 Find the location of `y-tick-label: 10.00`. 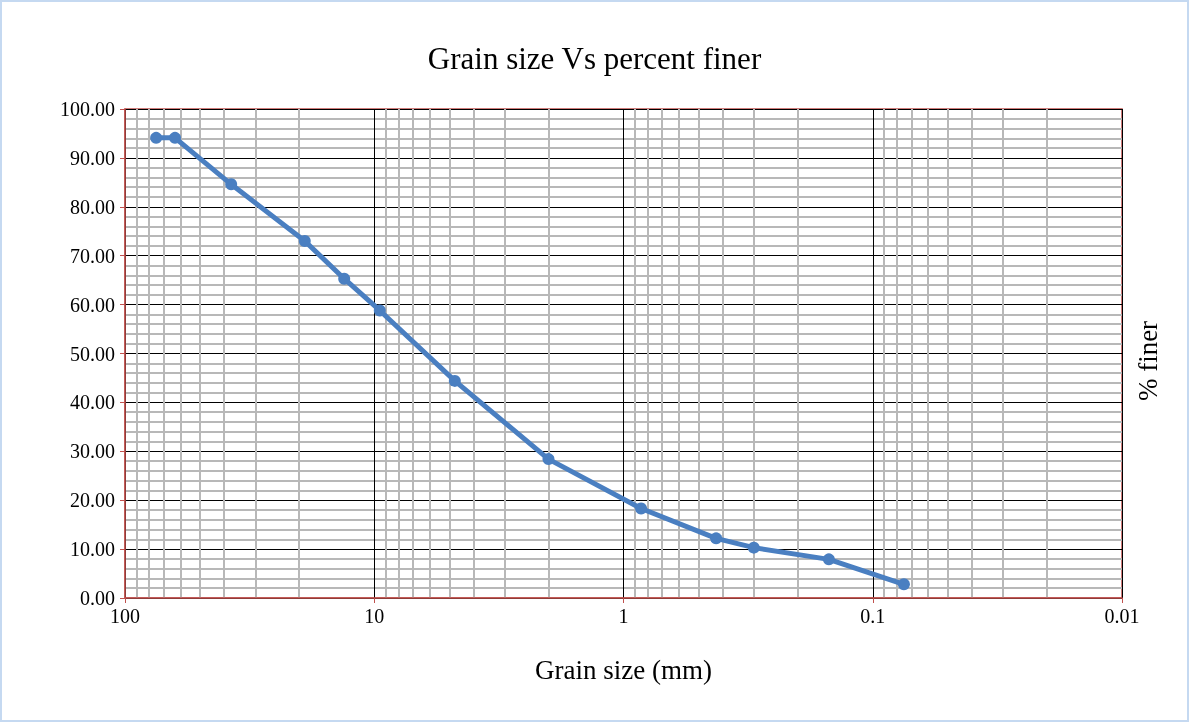

y-tick-label: 10.00 is located at coordinates (92, 549).